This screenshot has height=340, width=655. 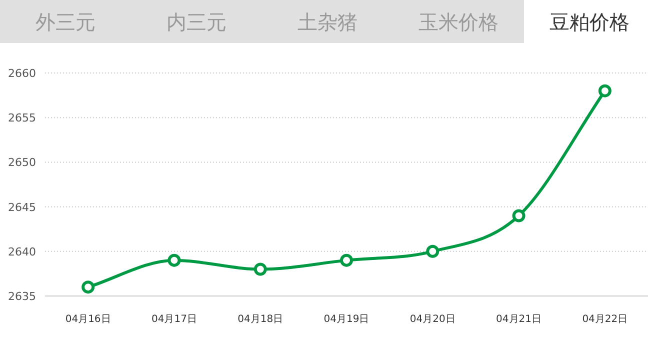 What do you see at coordinates (519, 319) in the screenshot?
I see `x-tick-label: 04月21日` at bounding box center [519, 319].